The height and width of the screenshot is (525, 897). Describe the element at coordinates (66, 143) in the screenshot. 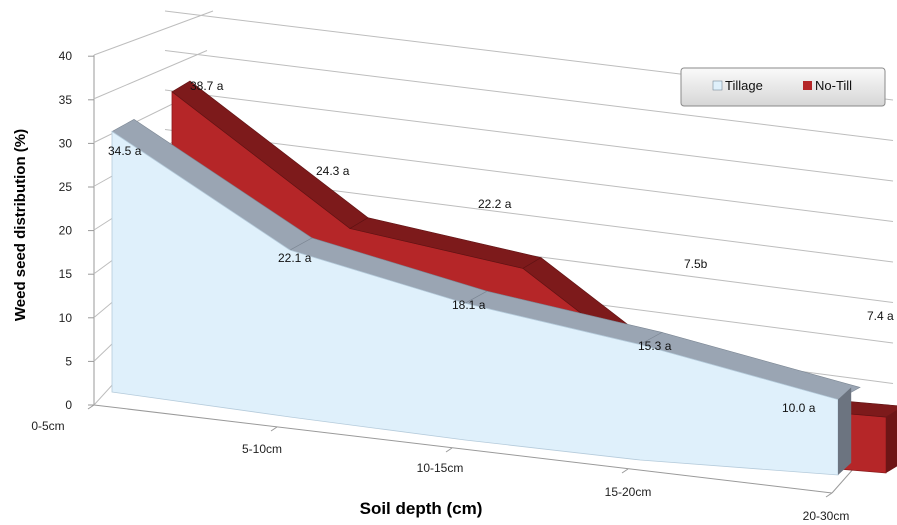

I see `y-tick-label: 30` at that location.